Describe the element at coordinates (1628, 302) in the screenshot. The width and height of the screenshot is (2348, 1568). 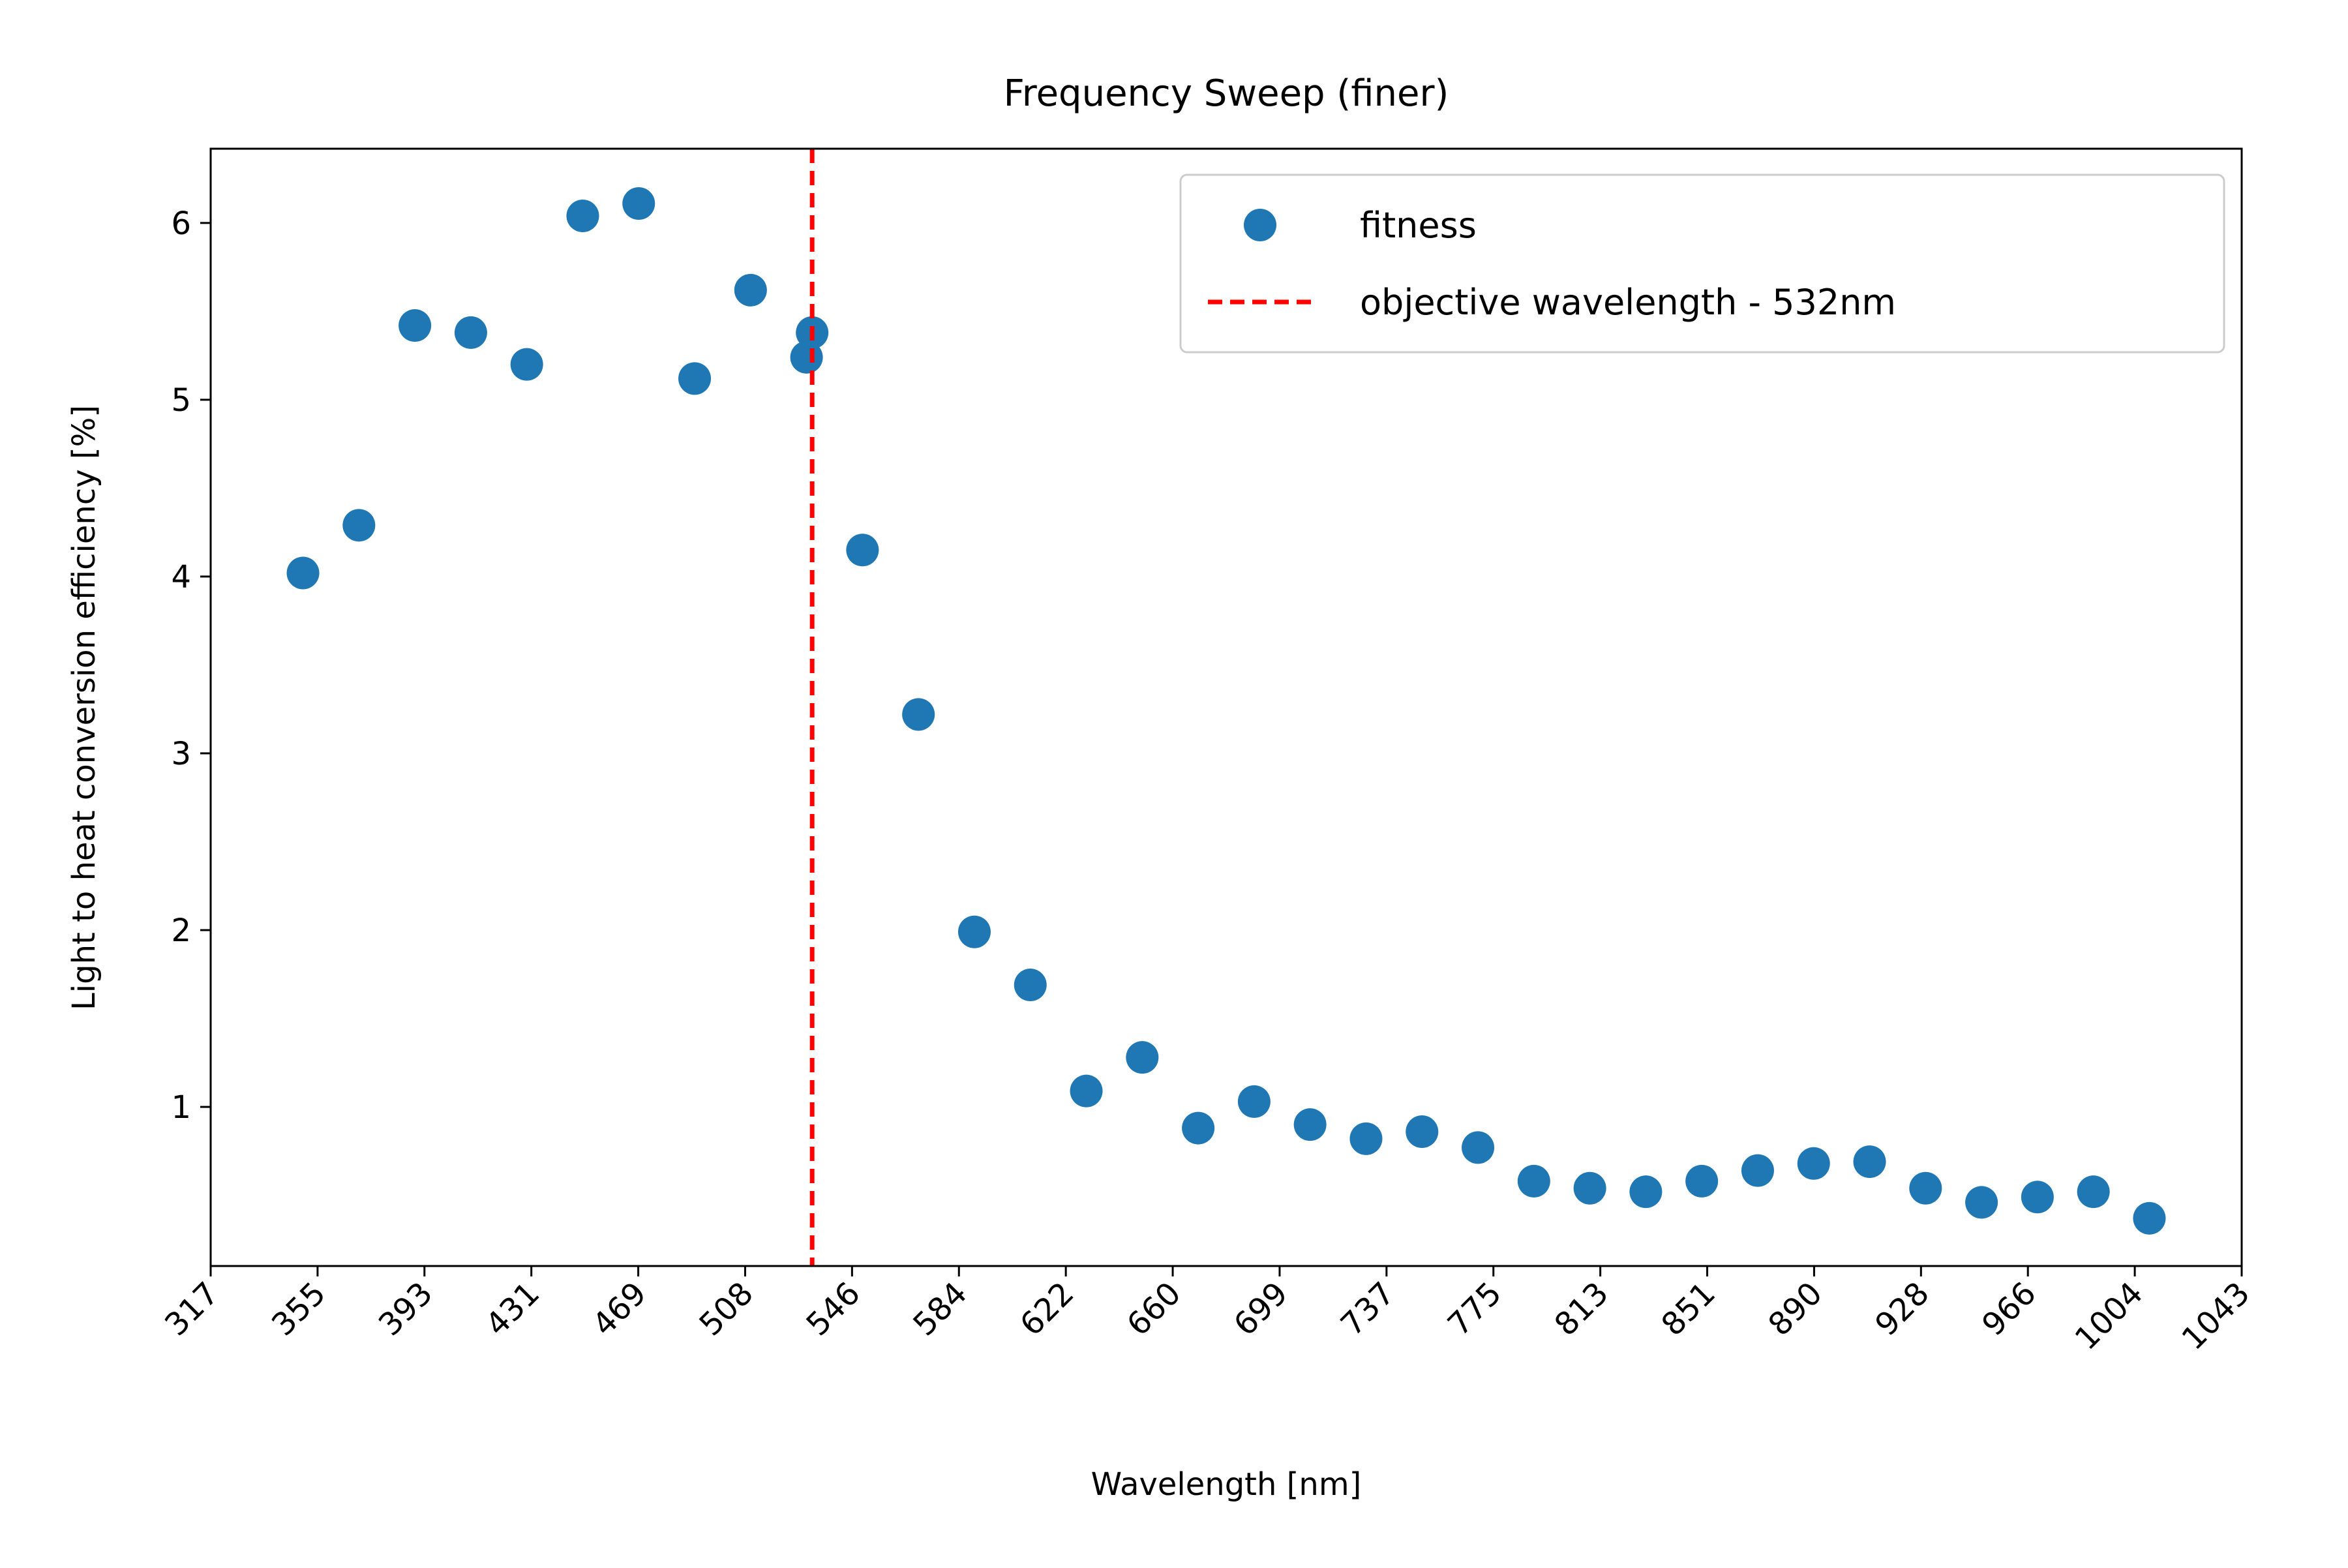
I see `legend-label-objective: objective wavelength - 532nm` at that location.